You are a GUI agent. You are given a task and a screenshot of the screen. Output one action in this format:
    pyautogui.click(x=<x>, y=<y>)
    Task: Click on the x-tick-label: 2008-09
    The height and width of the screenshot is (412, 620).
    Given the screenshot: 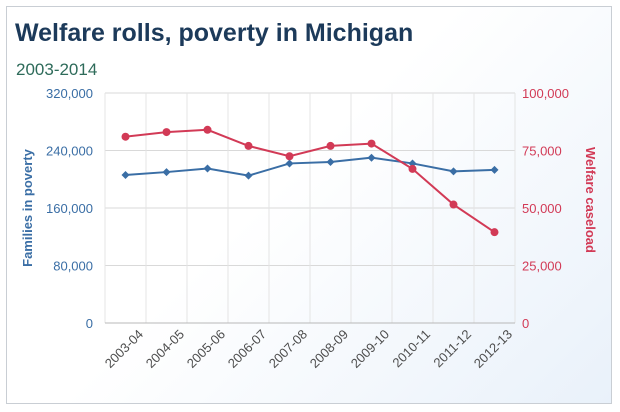 What is the action you would take?
    pyautogui.click(x=329, y=349)
    